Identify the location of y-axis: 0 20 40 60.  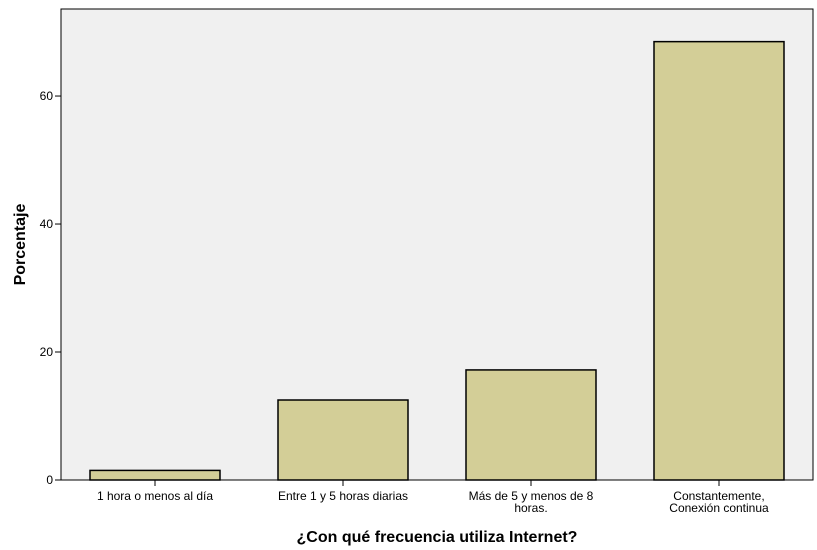
(50, 288).